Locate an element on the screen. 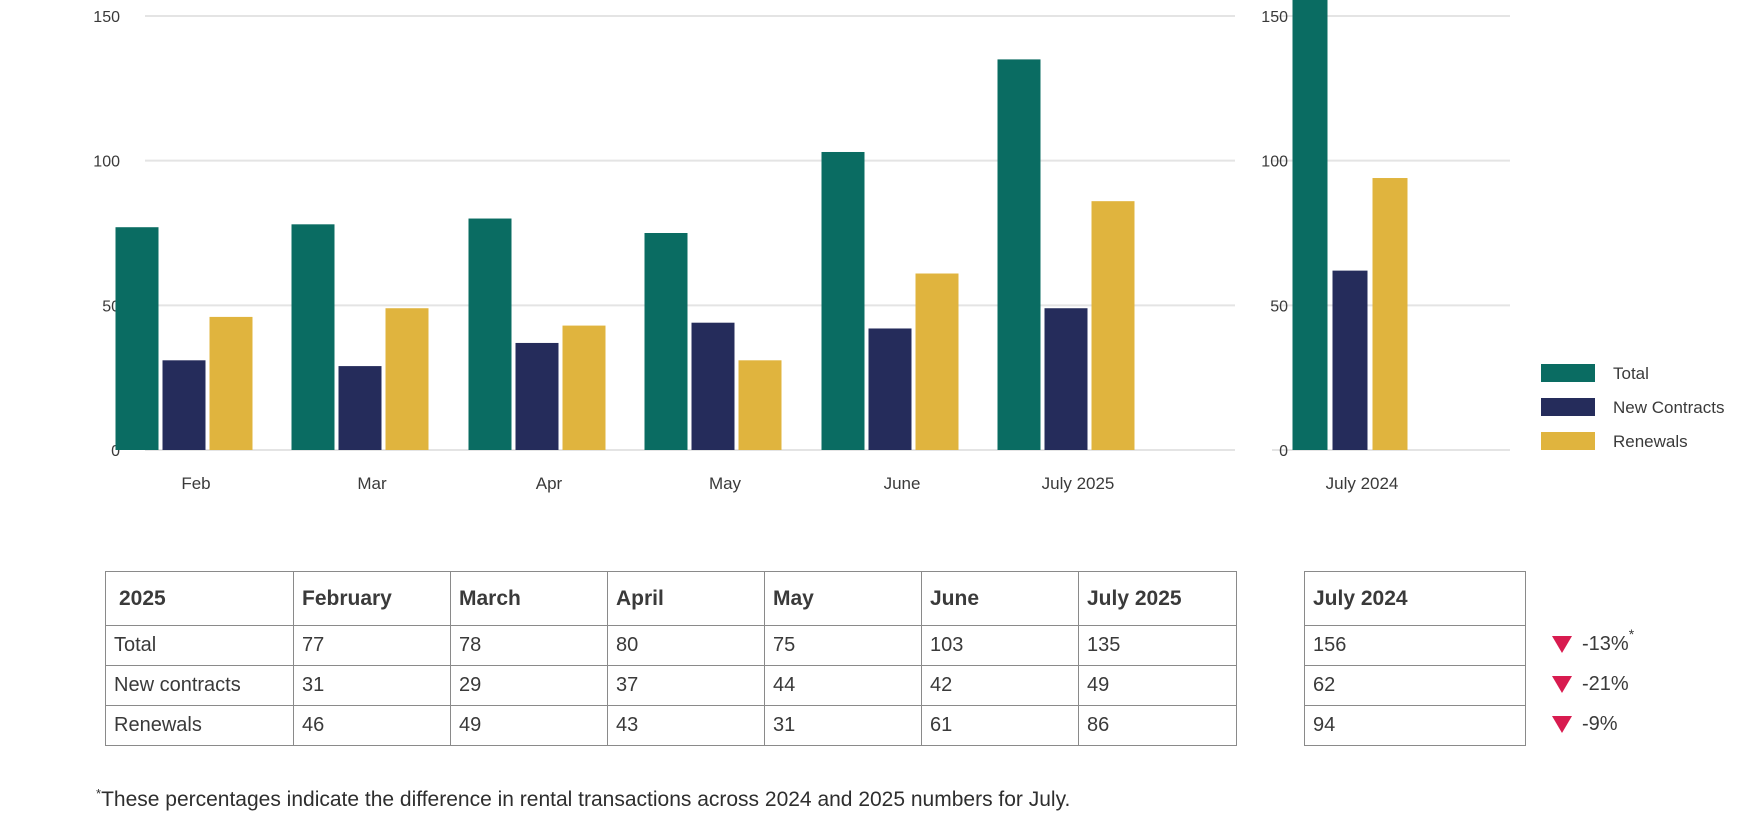 This screenshot has width=1738, height=827. table-header-cell: July 2025 is located at coordinates (1157, 598).